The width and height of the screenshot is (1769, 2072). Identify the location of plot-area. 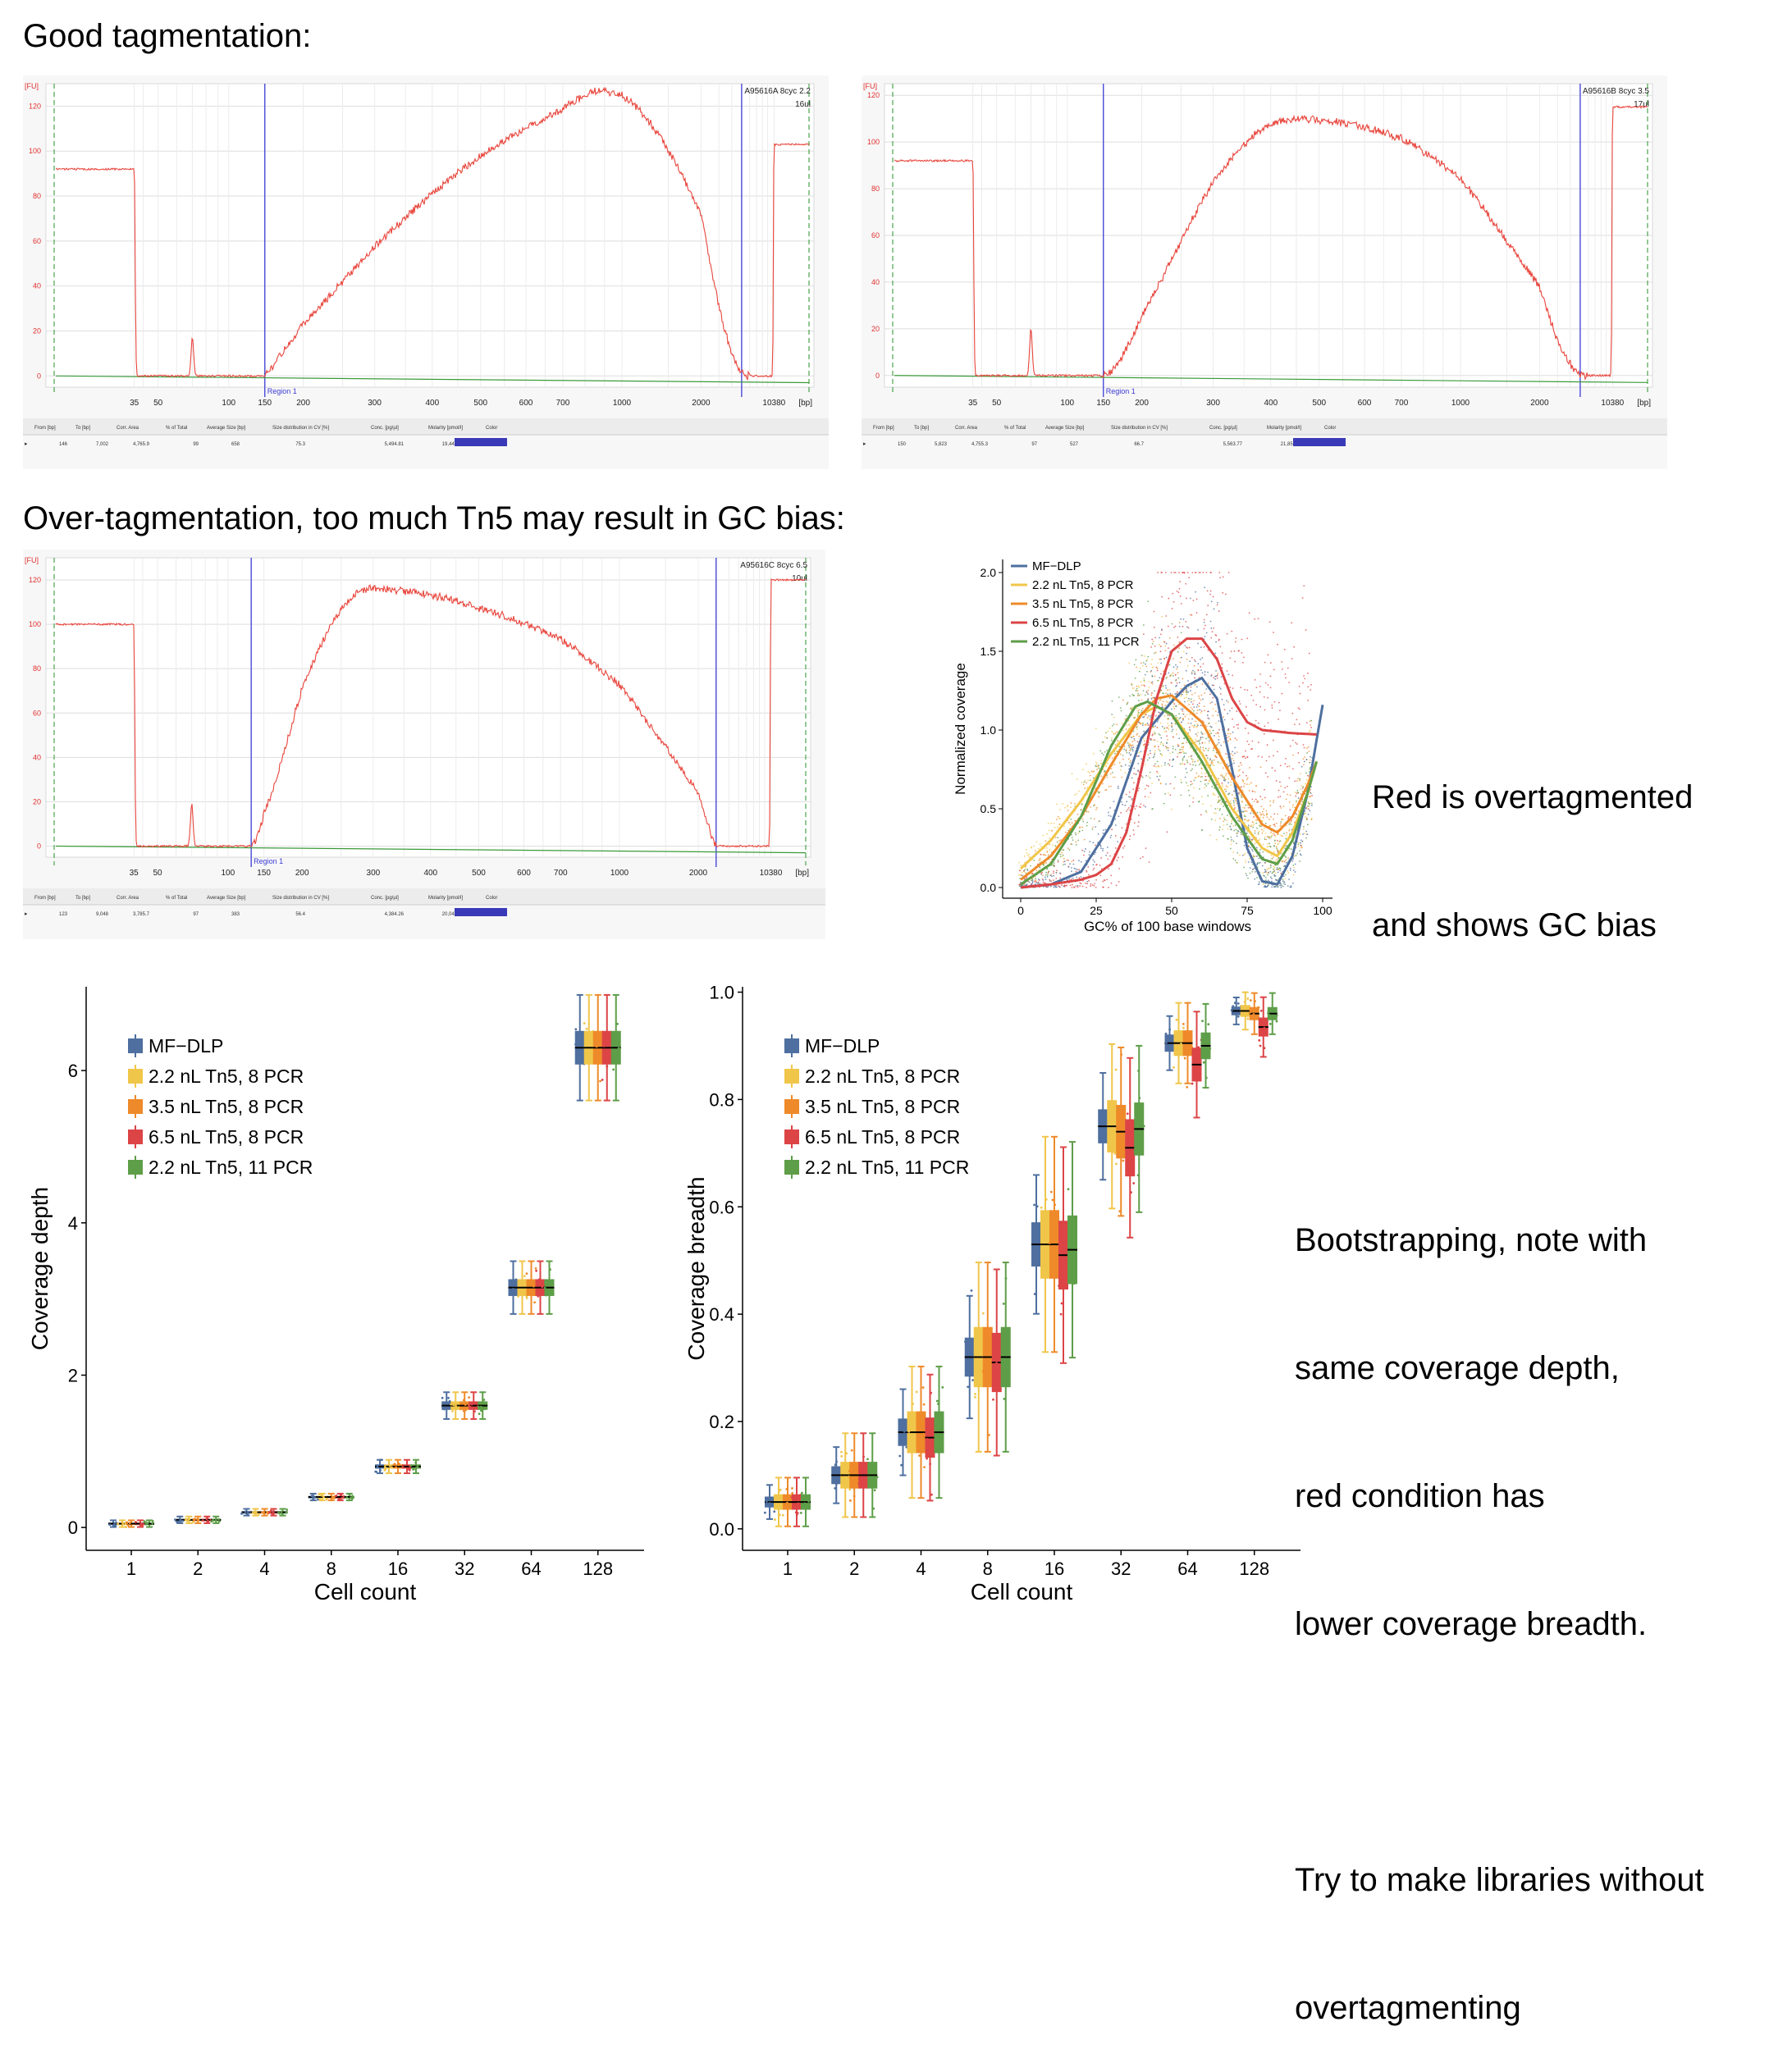
(430, 235).